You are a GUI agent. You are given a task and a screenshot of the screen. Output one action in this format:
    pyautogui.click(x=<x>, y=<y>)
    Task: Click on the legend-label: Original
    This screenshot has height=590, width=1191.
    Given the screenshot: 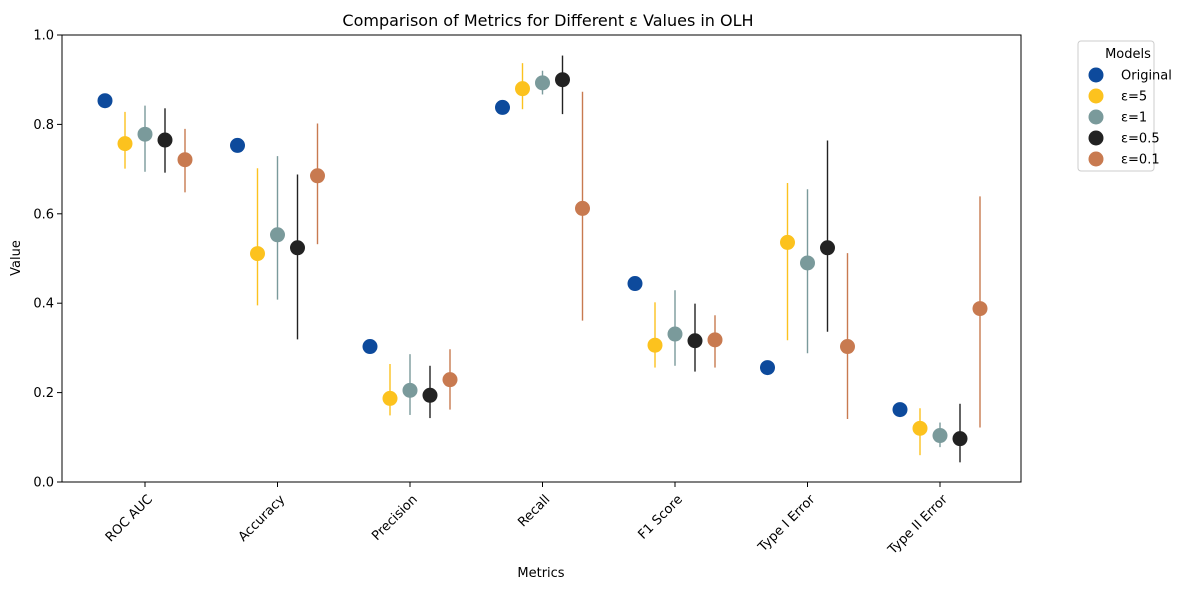 What is the action you would take?
    pyautogui.click(x=1146, y=76)
    